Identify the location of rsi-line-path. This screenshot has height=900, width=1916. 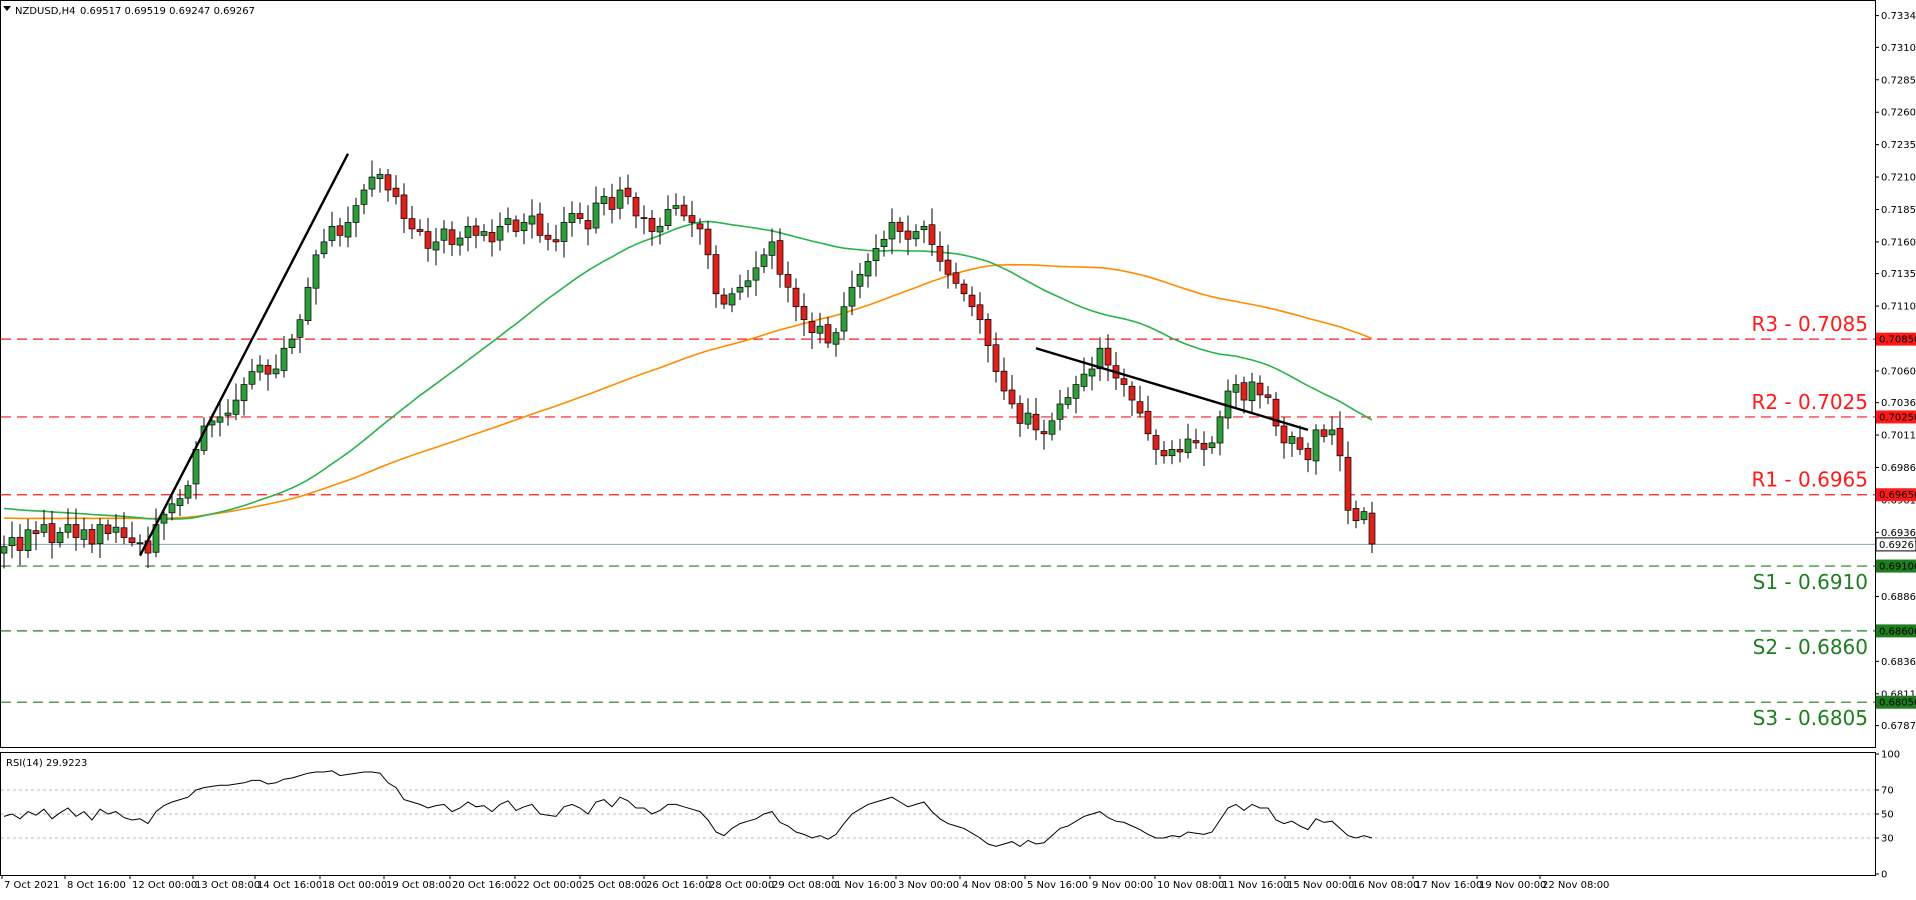
(688, 809).